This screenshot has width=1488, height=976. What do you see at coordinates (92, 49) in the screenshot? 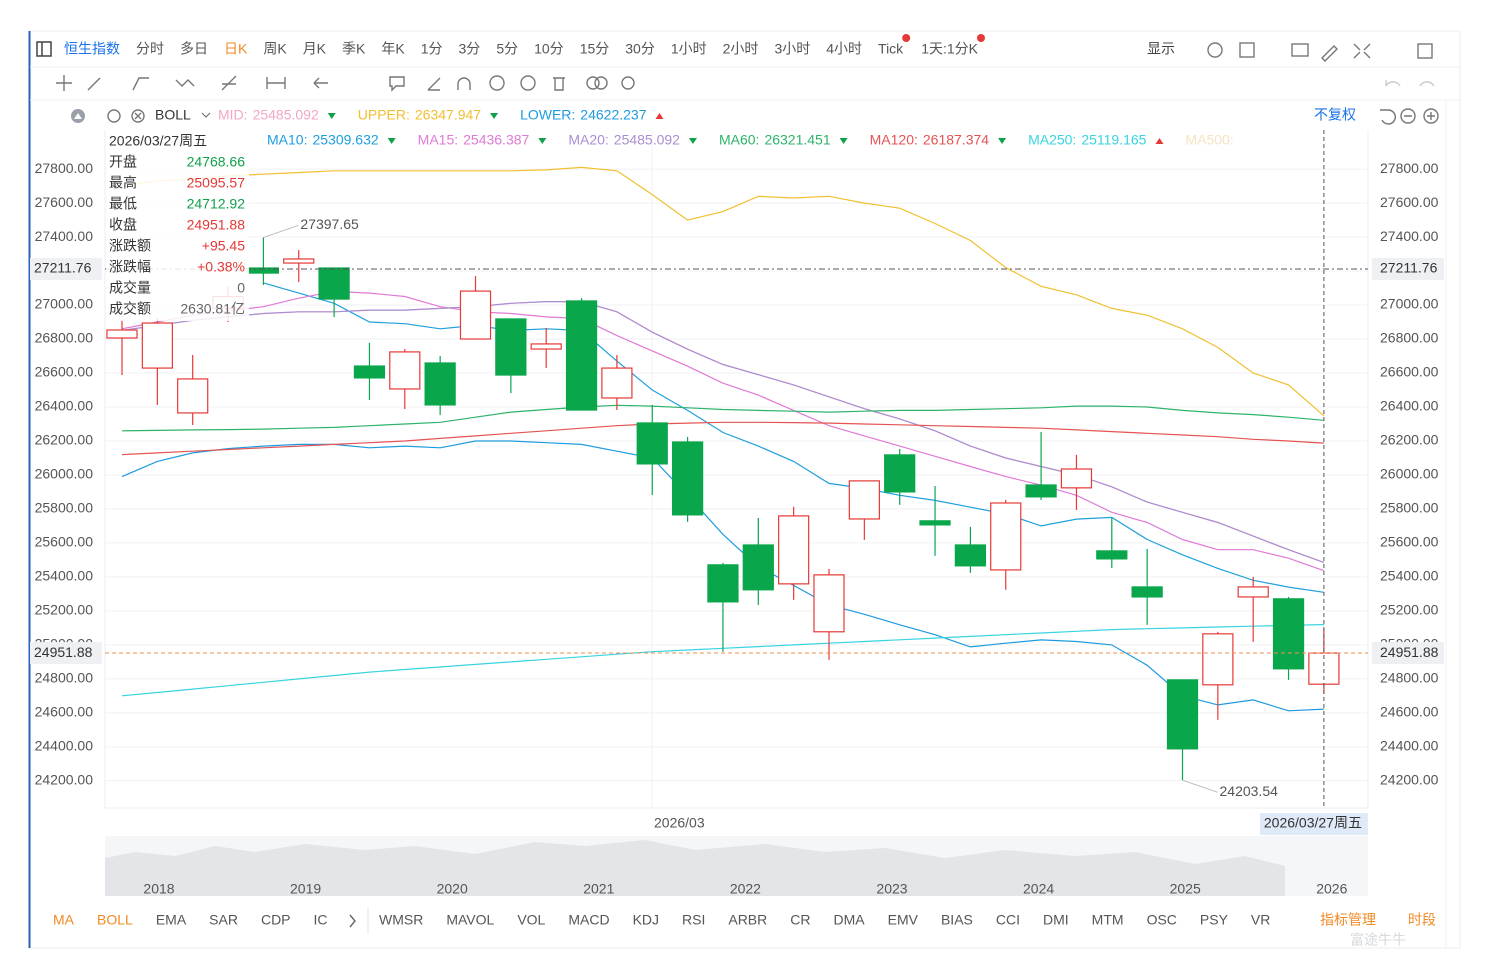
I see `symbol: 恒生指数` at bounding box center [92, 49].